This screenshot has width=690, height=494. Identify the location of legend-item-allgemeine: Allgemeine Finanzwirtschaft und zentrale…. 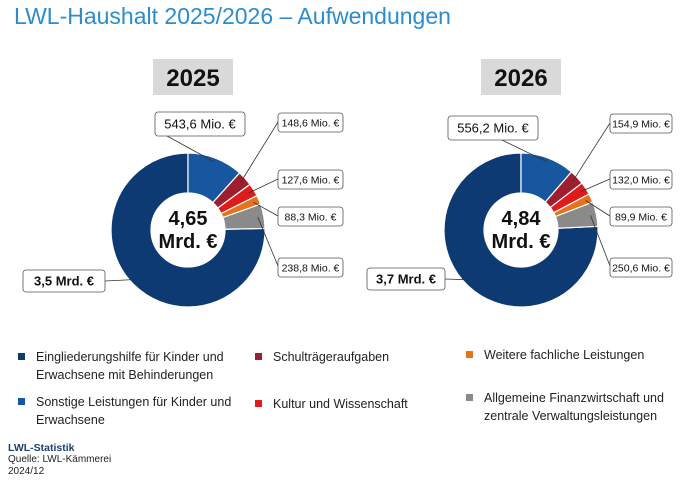
(578, 407).